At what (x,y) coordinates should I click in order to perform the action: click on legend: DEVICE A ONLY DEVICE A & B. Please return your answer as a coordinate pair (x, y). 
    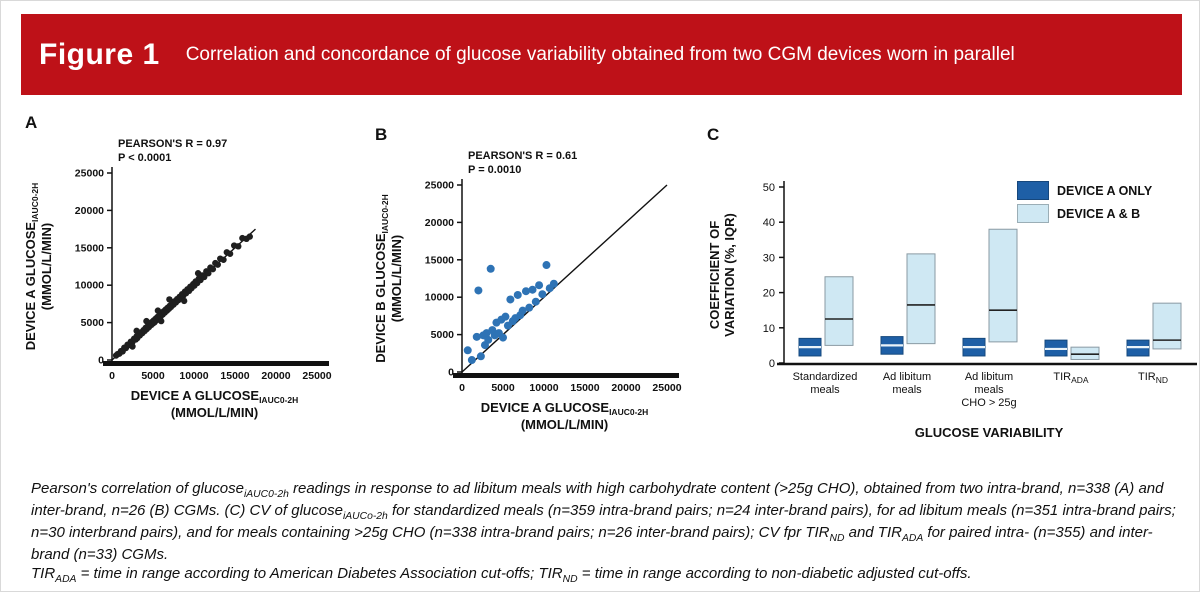
    Looking at the image, I should click on (1084, 202).